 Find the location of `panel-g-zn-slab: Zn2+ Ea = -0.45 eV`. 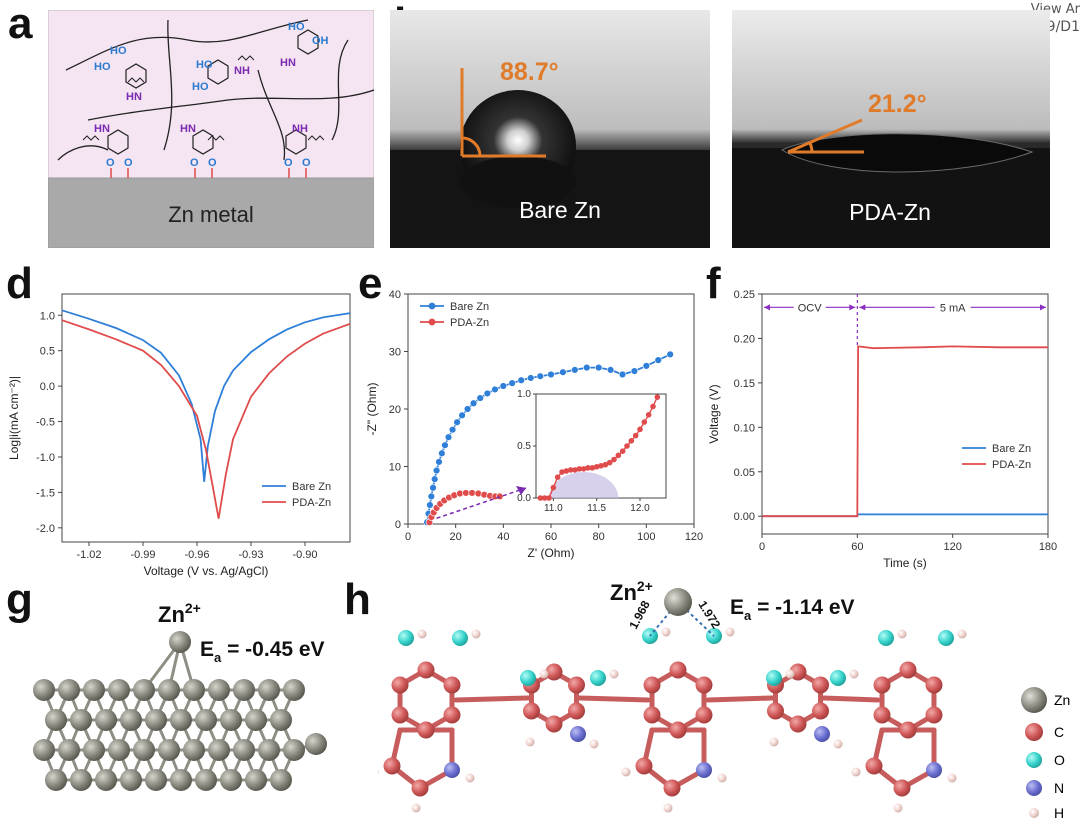

panel-g-zn-slab: Zn2+ Ea = -0.45 eV is located at coordinates (180, 695).